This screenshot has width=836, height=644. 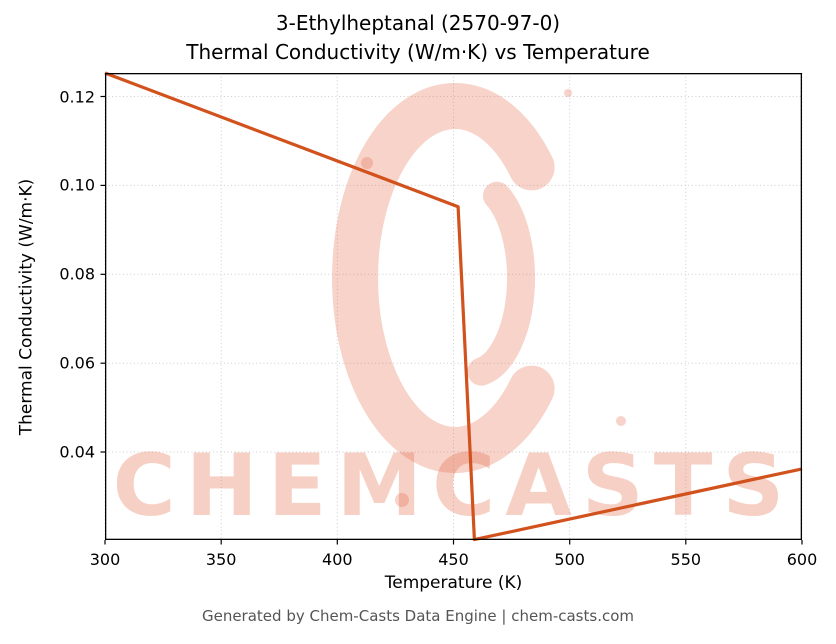 What do you see at coordinates (77, 274) in the screenshot?
I see `y-tick-label: 0.08` at bounding box center [77, 274].